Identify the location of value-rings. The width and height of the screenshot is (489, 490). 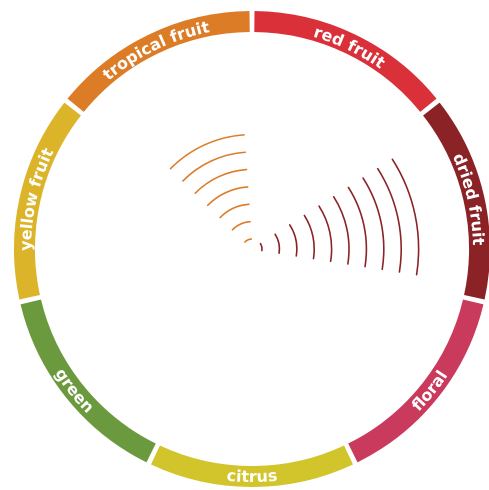
(294, 205).